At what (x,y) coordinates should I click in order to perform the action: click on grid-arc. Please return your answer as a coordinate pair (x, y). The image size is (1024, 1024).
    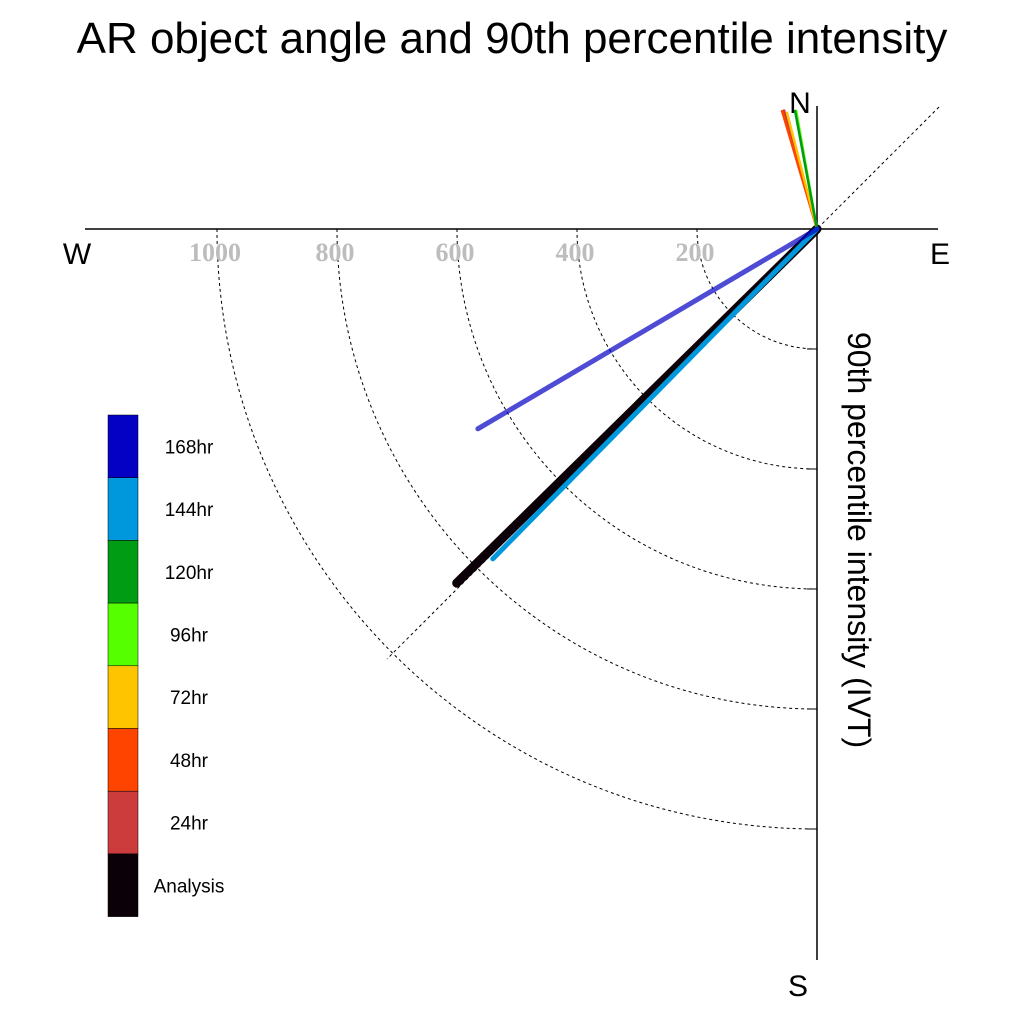
    Looking at the image, I should click on (757, 289).